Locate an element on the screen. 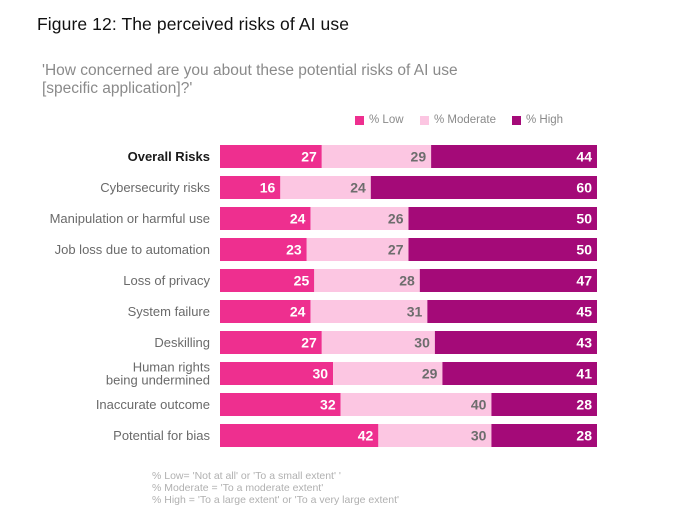 The width and height of the screenshot is (677, 510). bar-high-cybersecurity-risks is located at coordinates (483, 187).